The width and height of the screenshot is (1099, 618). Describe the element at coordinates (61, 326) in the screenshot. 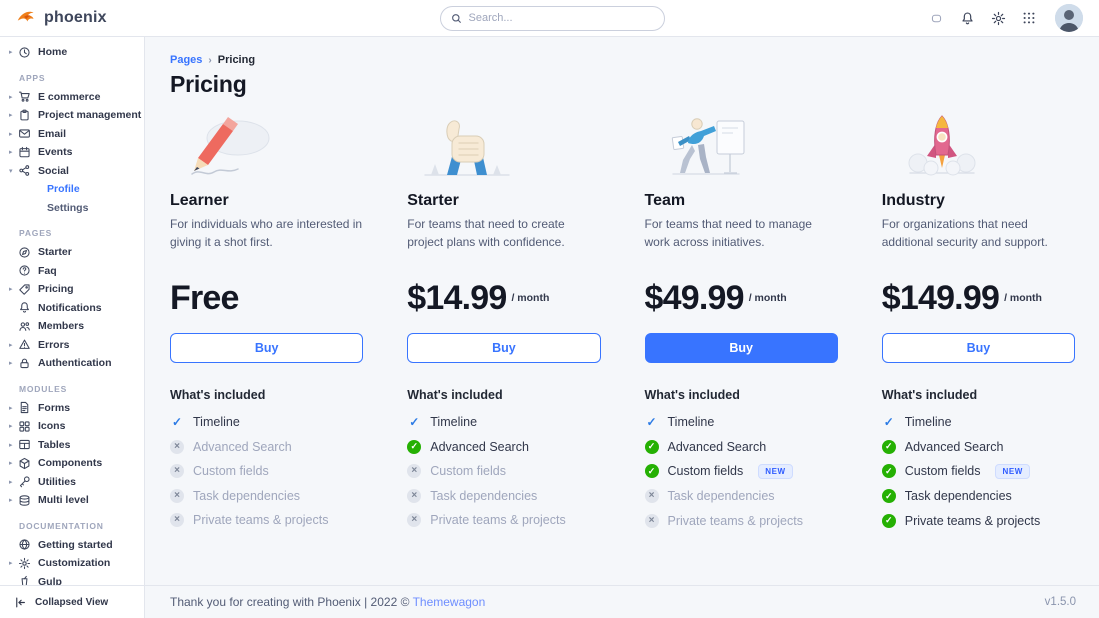

I see `sidebar-item-label: Members` at that location.